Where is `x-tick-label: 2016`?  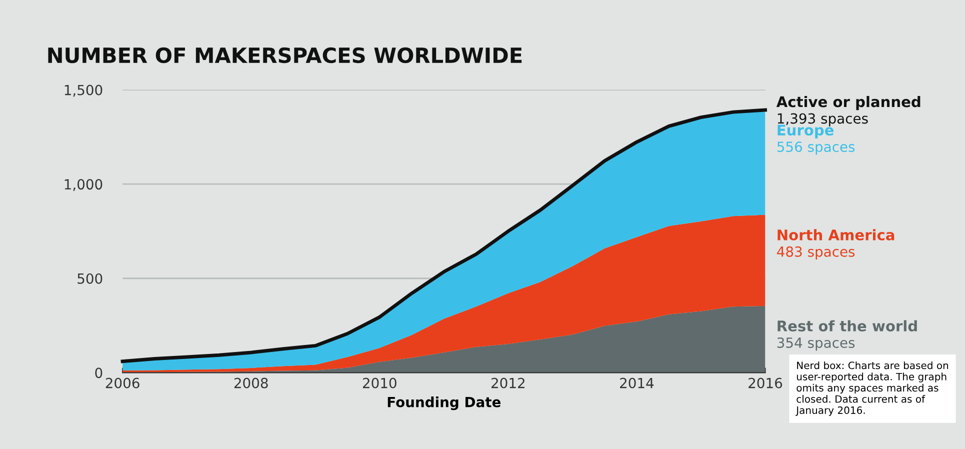
x-tick-label: 2016 is located at coordinates (765, 383).